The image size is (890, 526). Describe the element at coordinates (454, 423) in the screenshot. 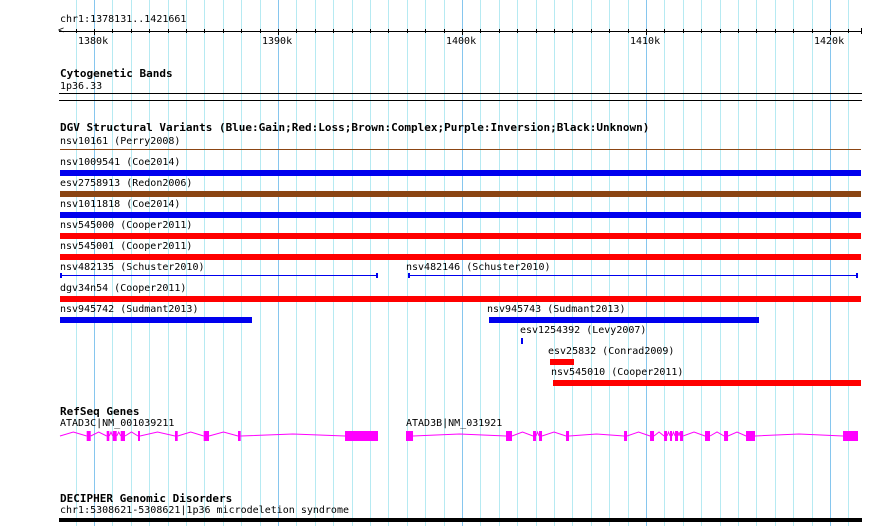

I see `gene-label: ATAD3B|NM_031921` at that location.